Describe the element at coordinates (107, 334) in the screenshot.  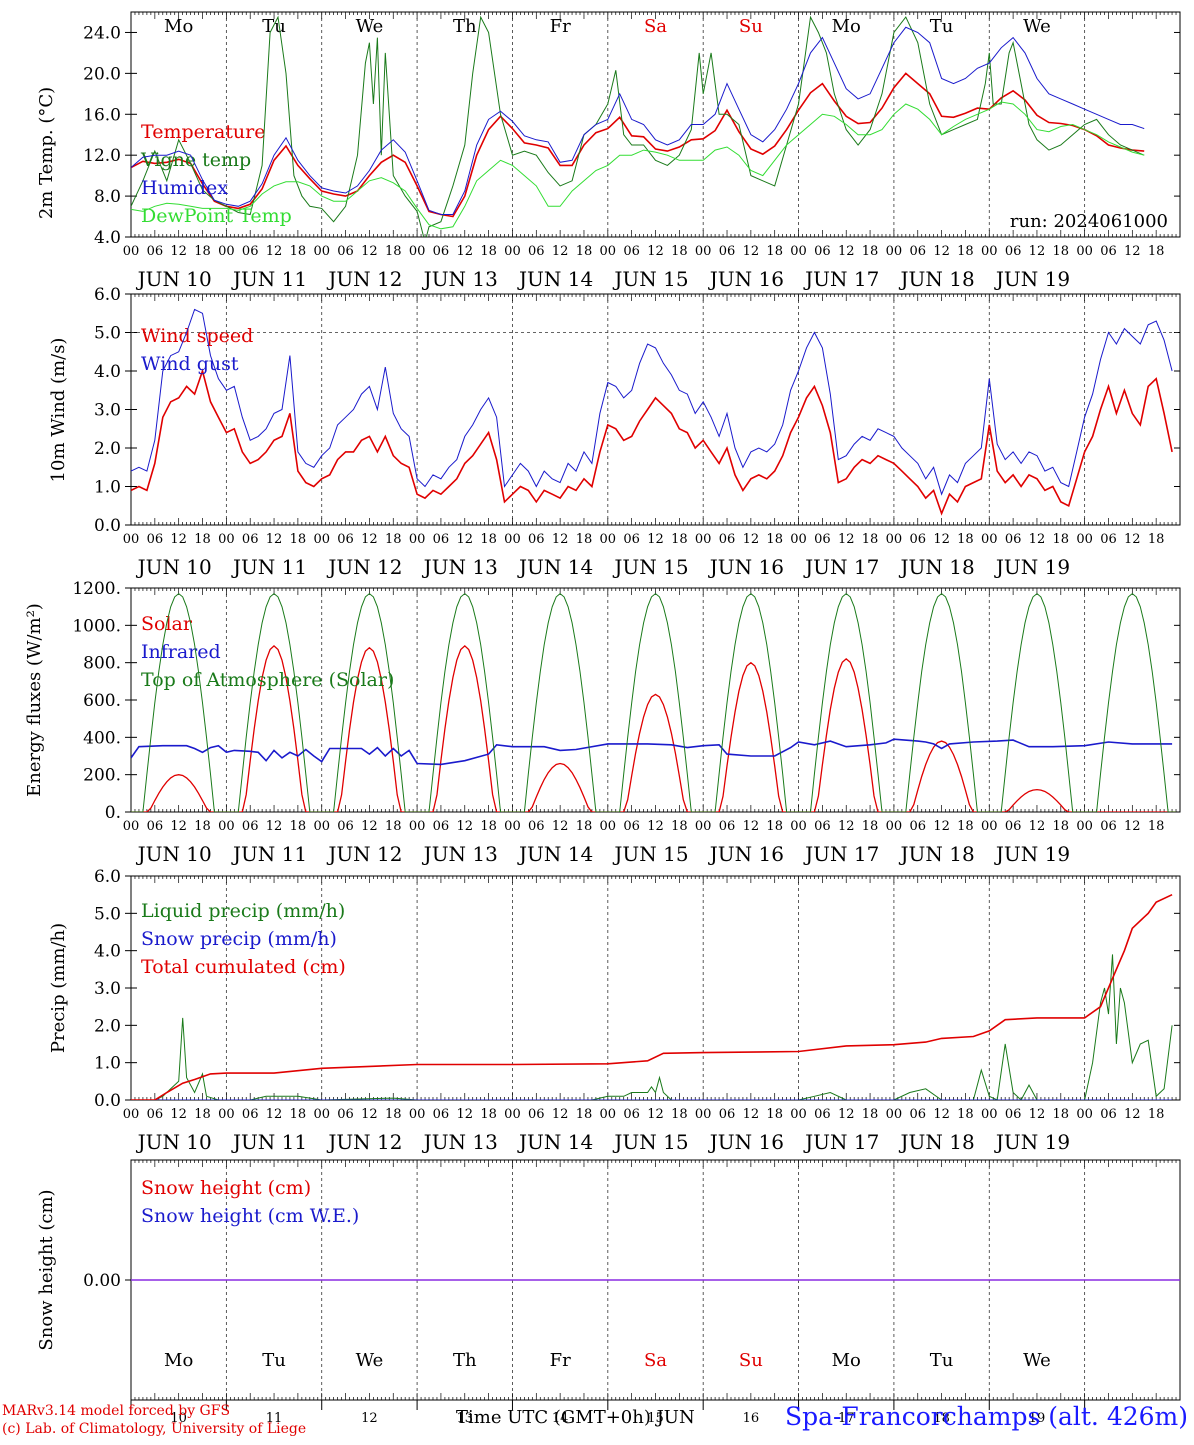
I see `y-tick-label: 5.0` at that location.